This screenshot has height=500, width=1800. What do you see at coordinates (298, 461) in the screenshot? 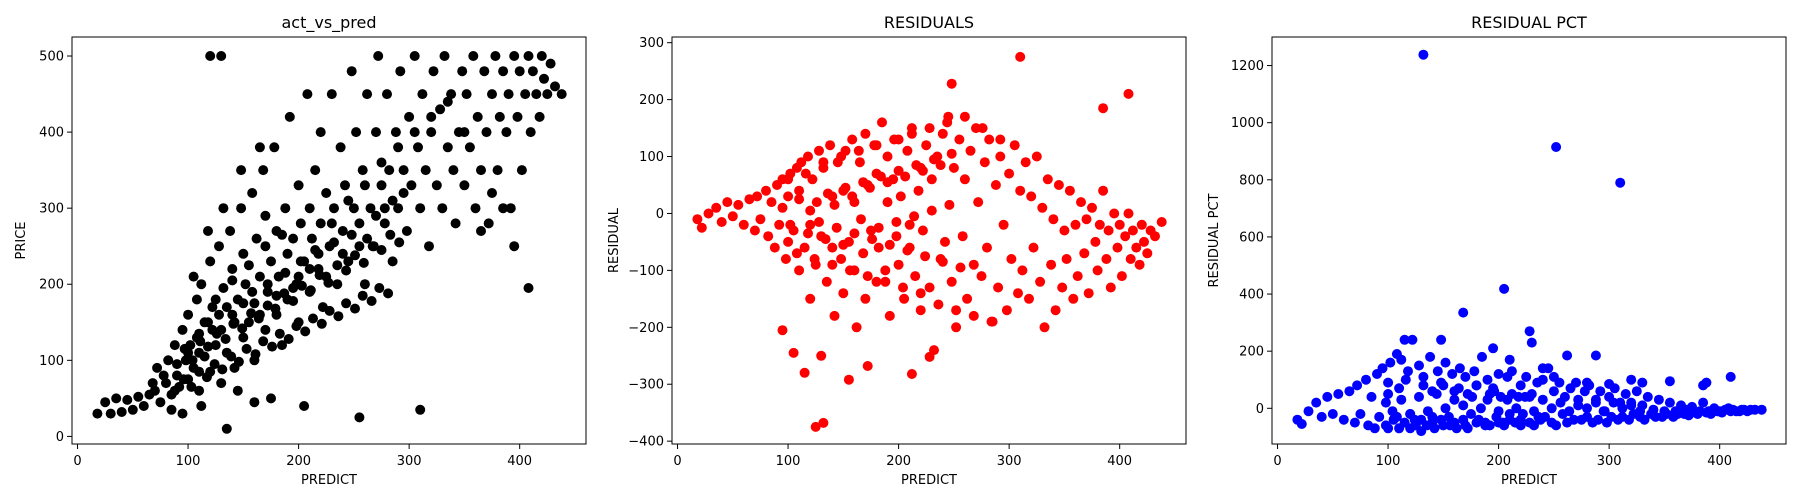
I see `x-tick-label: 200` at bounding box center [298, 461].